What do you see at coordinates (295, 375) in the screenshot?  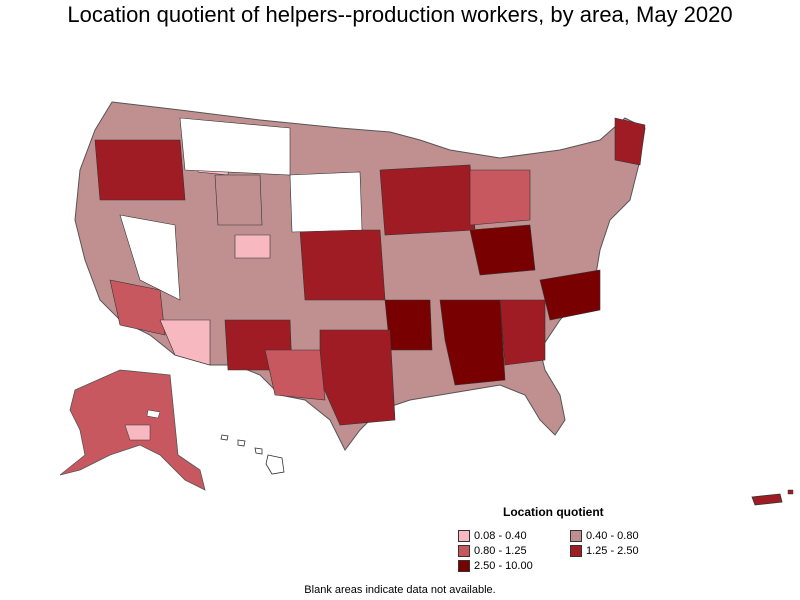 I see `region-west-texas` at bounding box center [295, 375].